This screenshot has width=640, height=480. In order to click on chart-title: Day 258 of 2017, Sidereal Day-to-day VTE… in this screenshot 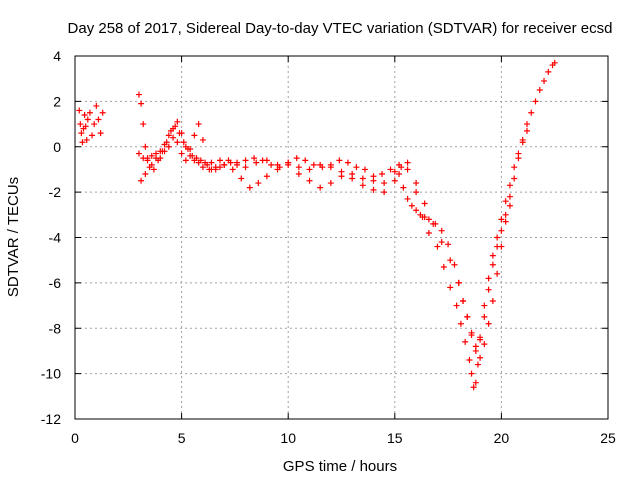, I will do `click(340, 28)`.